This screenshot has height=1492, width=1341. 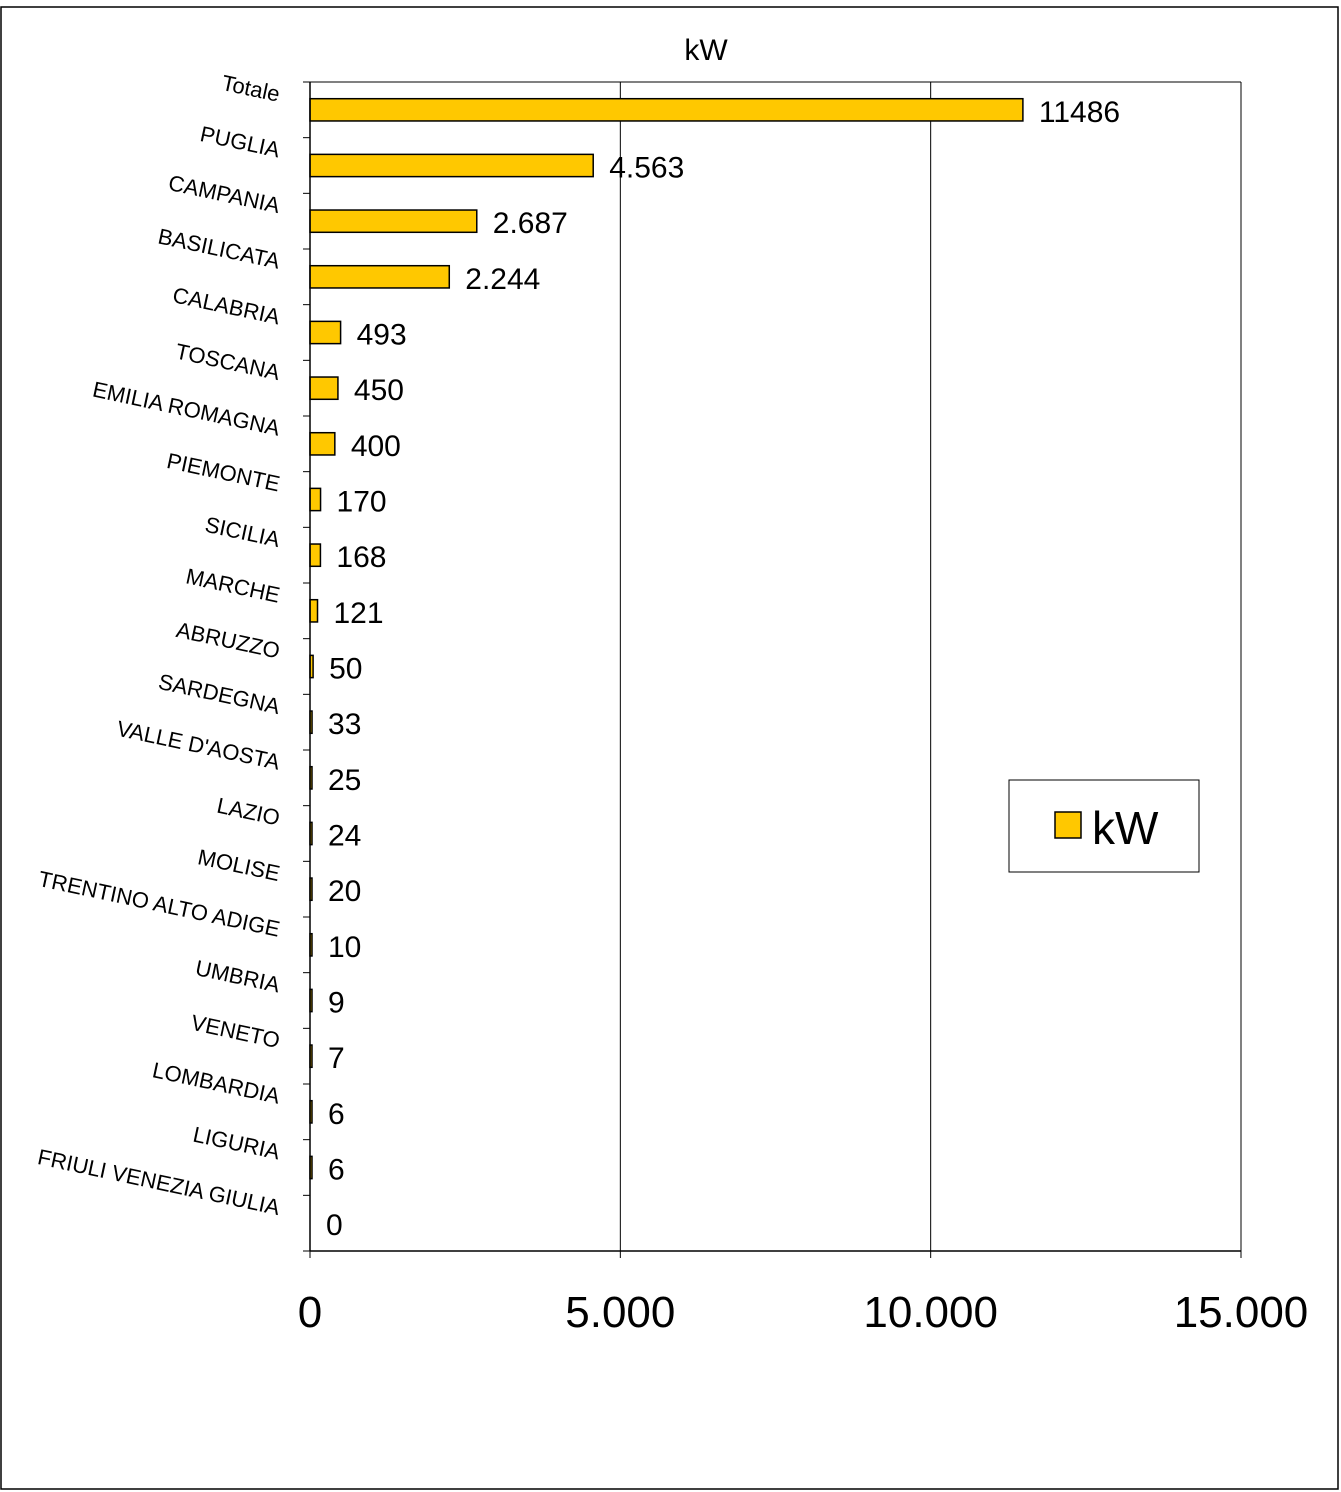 I want to click on legend-box, so click(x=1104, y=826).